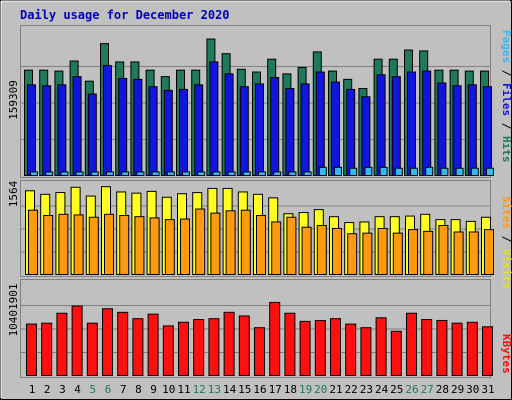 The height and width of the screenshot is (400, 512). I want to click on day-label: 24, so click(382, 389).